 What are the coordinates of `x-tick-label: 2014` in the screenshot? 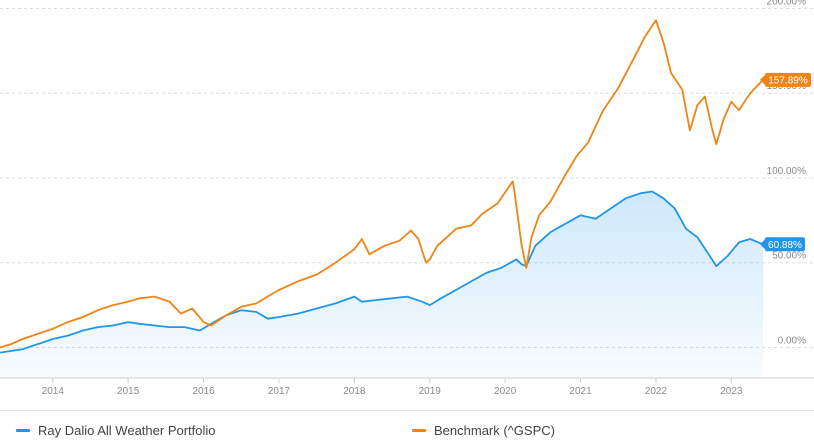 It's located at (53, 391).